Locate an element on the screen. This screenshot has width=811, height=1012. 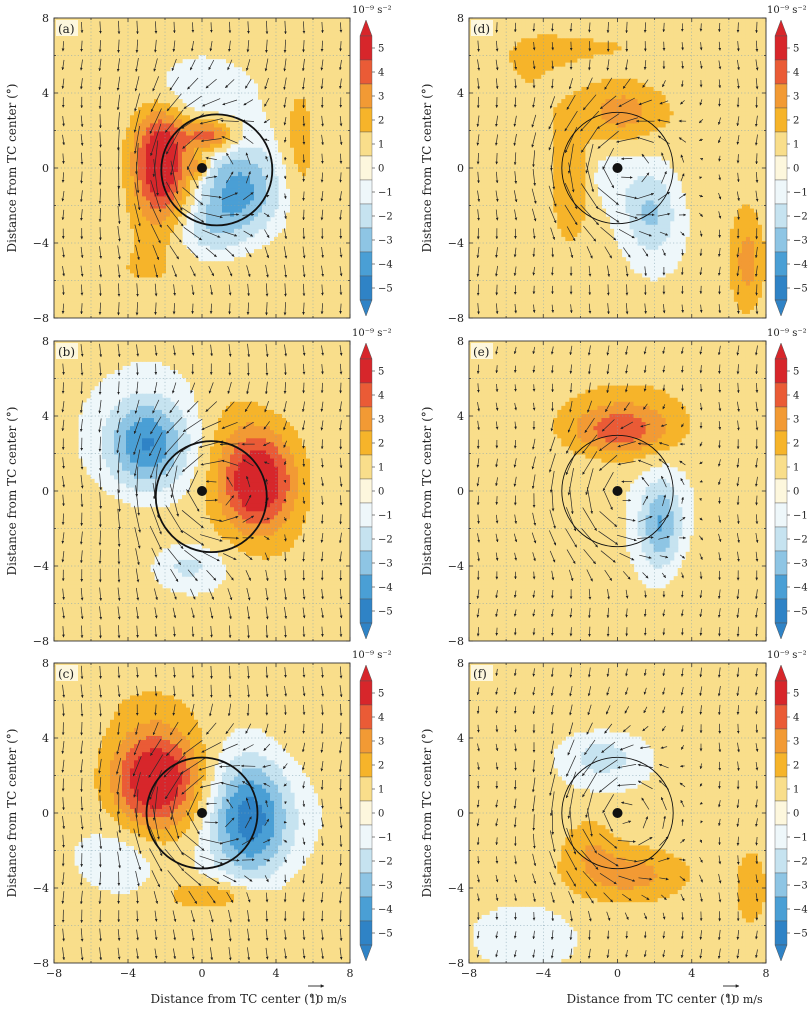
colorbar-top-triangle is located at coordinates (366, 351).